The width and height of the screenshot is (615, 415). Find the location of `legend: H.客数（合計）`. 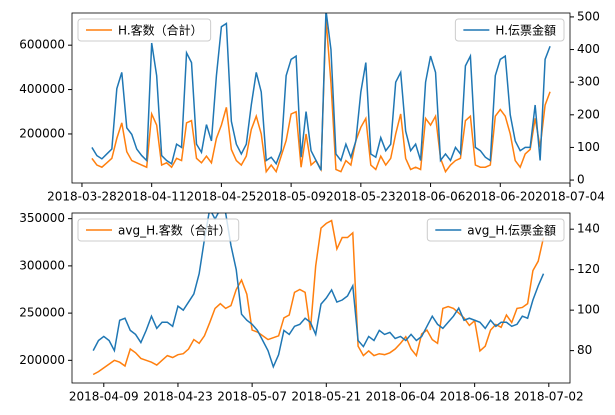

legend: H.客数（合計） is located at coordinates (144, 30).